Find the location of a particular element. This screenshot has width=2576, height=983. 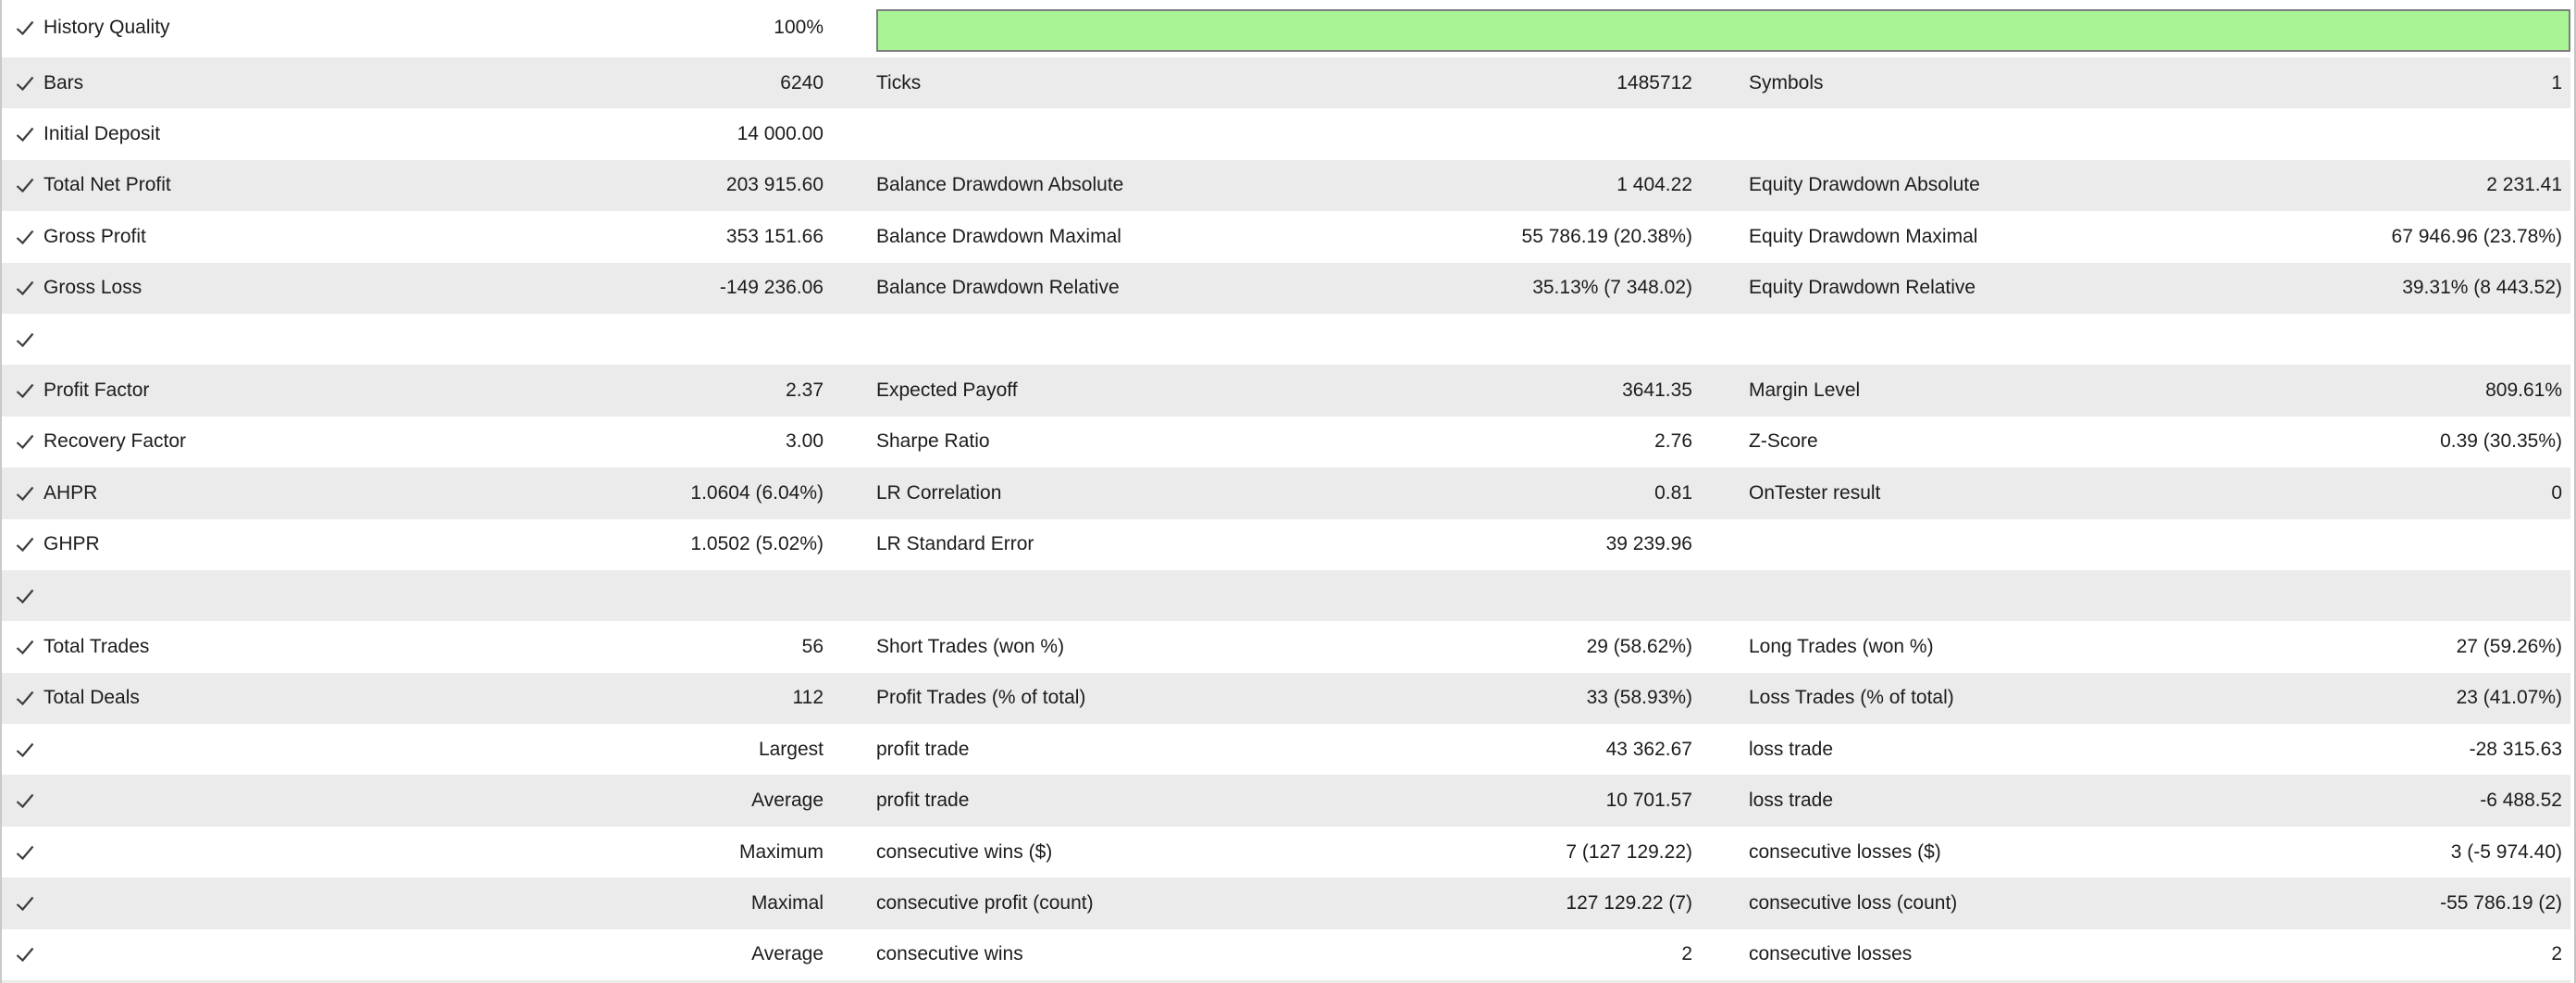

metric-value: 43 362.67 is located at coordinates (1649, 749).